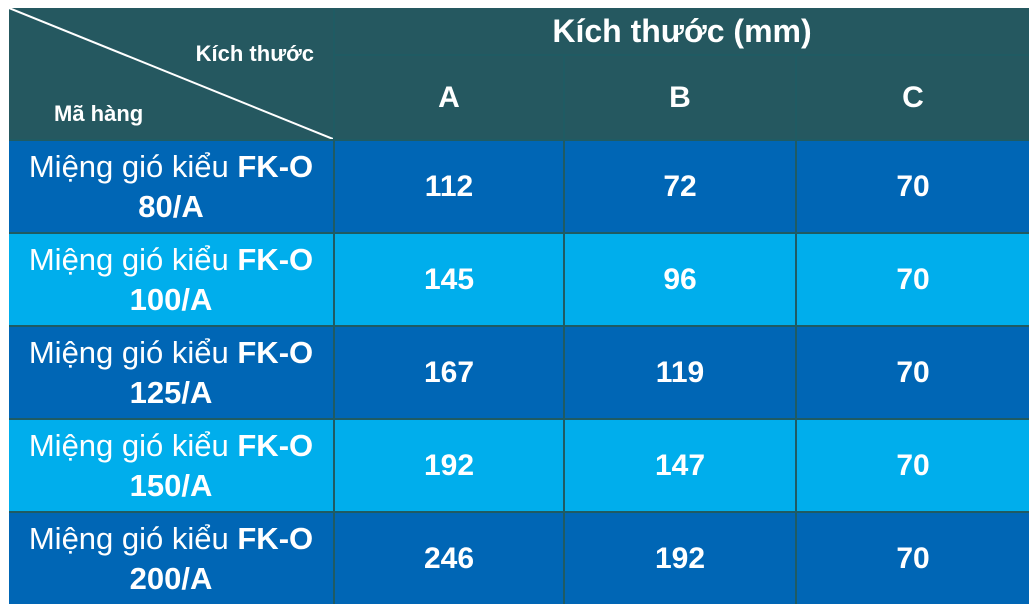 This screenshot has height=610, width=1035. What do you see at coordinates (449, 97) in the screenshot?
I see `column-header-a: A` at bounding box center [449, 97].